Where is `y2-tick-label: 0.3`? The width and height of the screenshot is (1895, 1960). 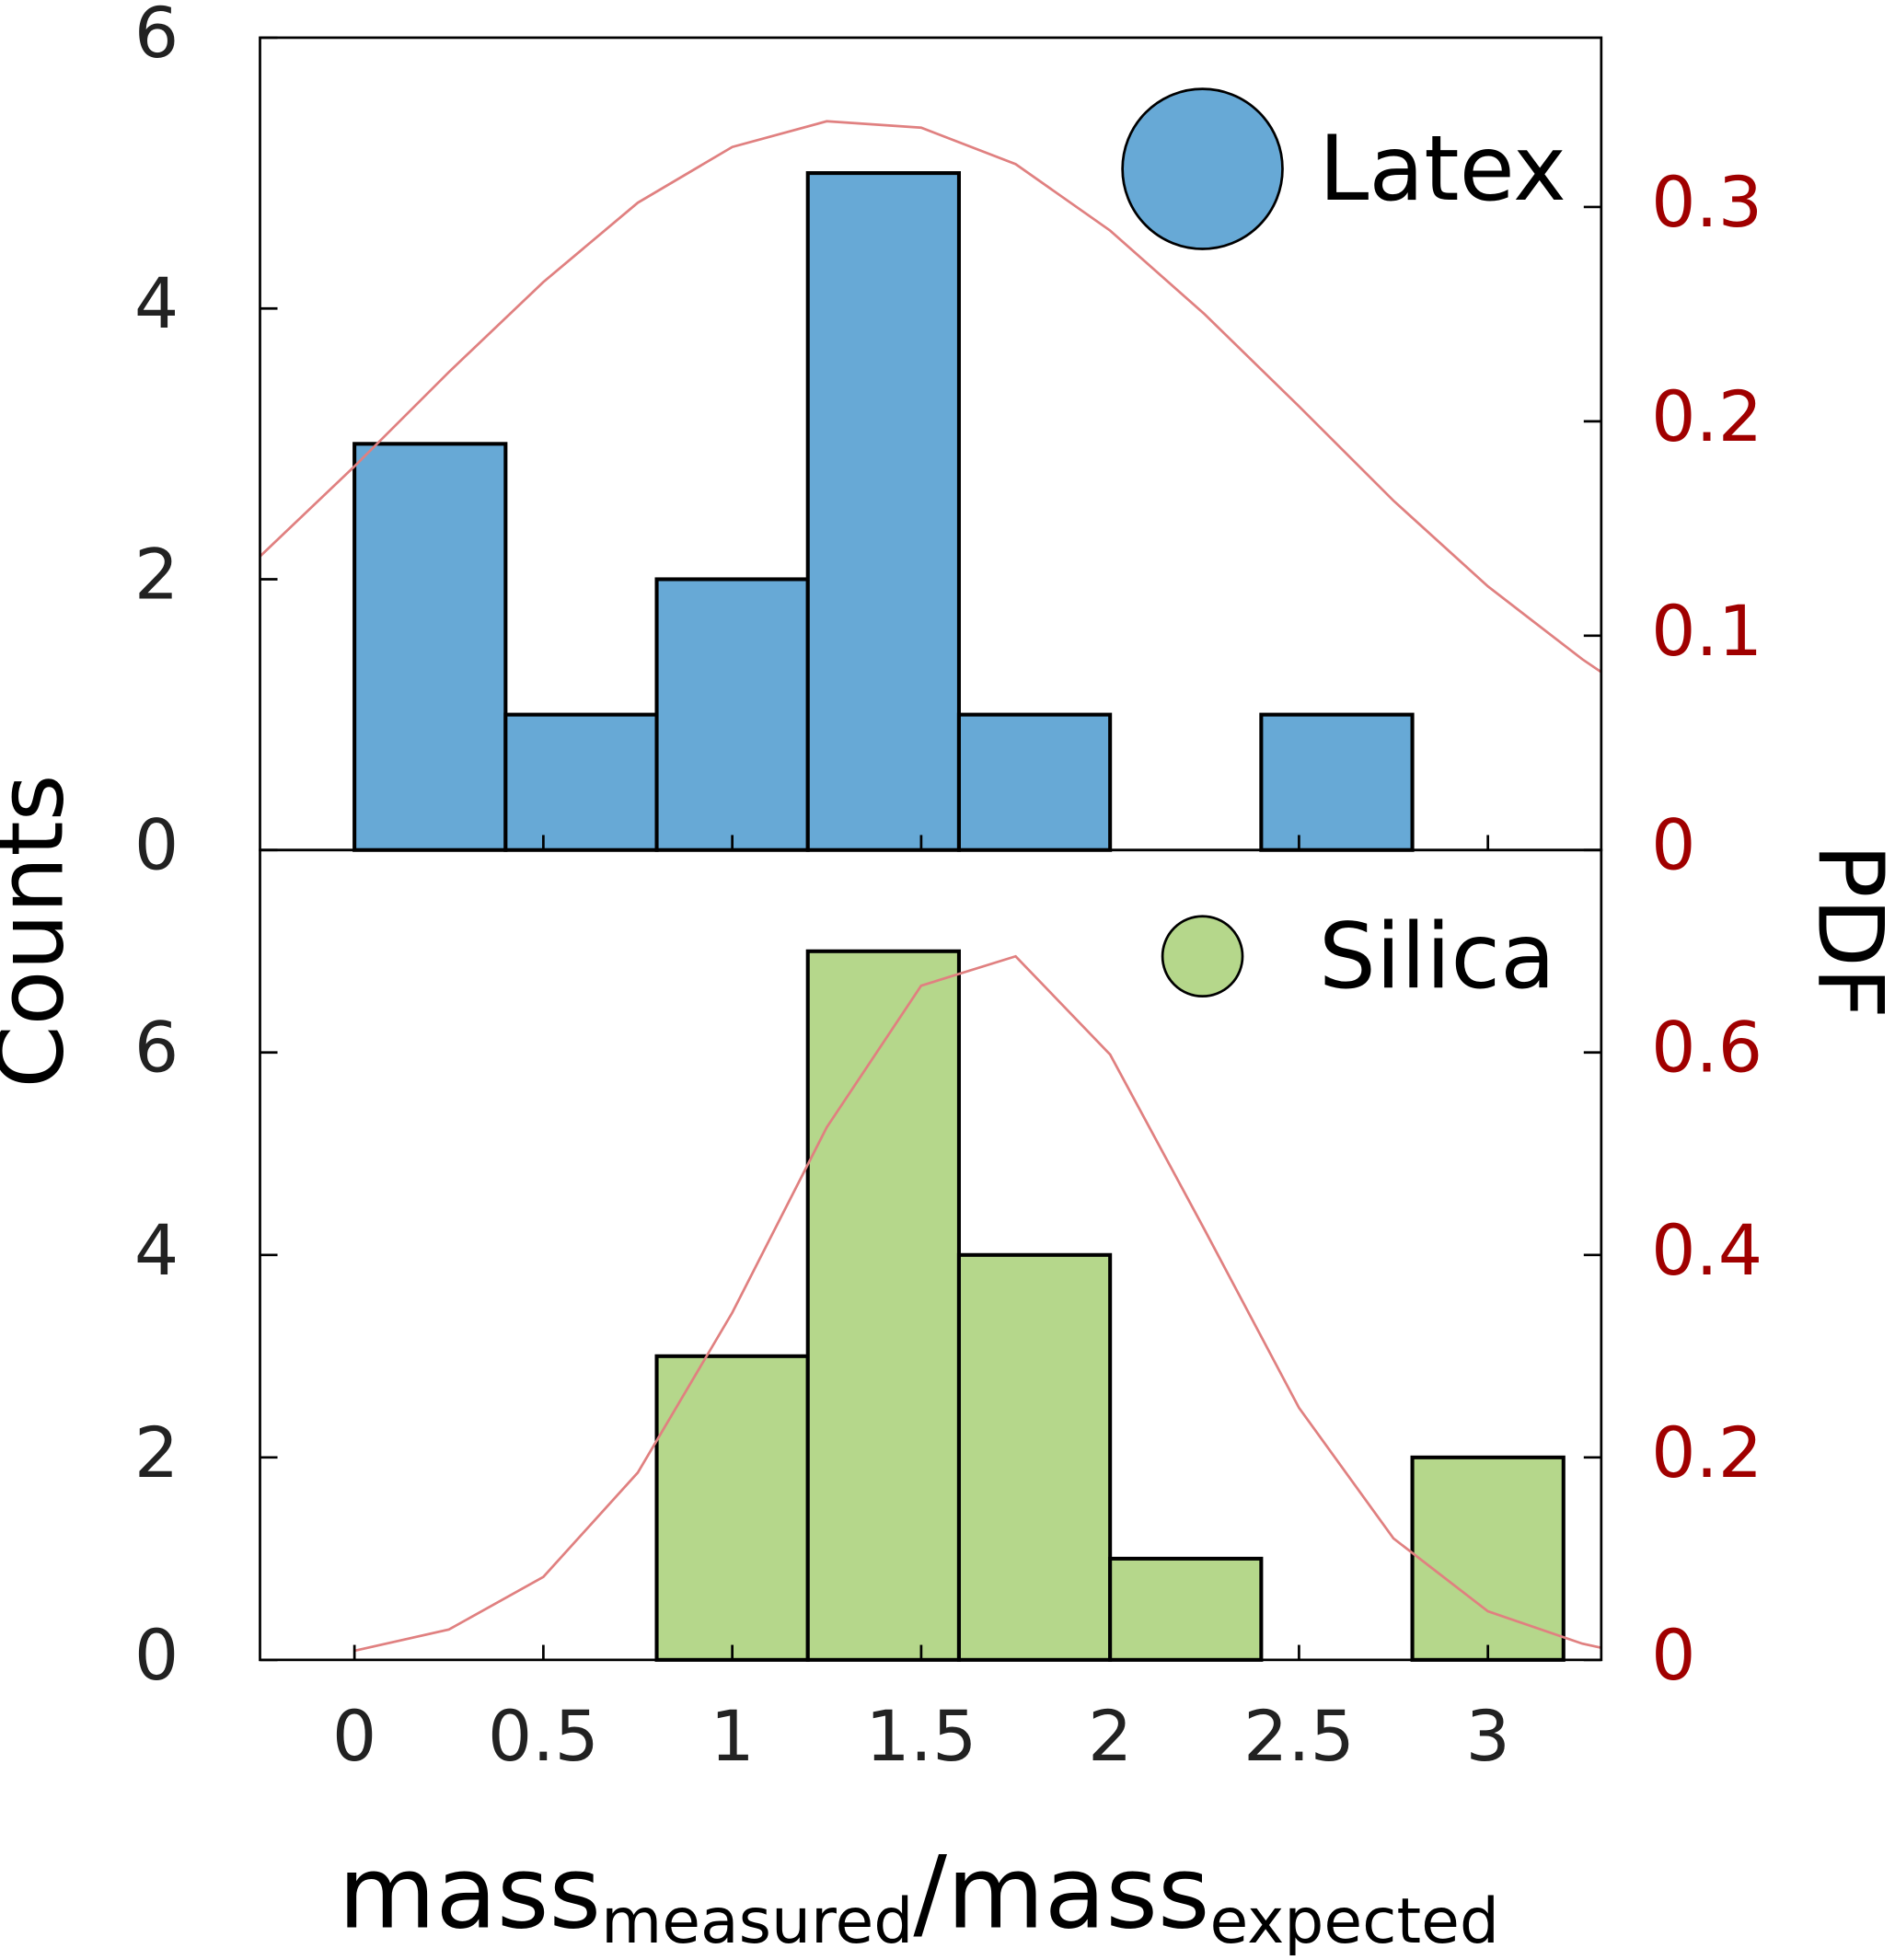 y2-tick-label: 0.3 is located at coordinates (1706, 202).